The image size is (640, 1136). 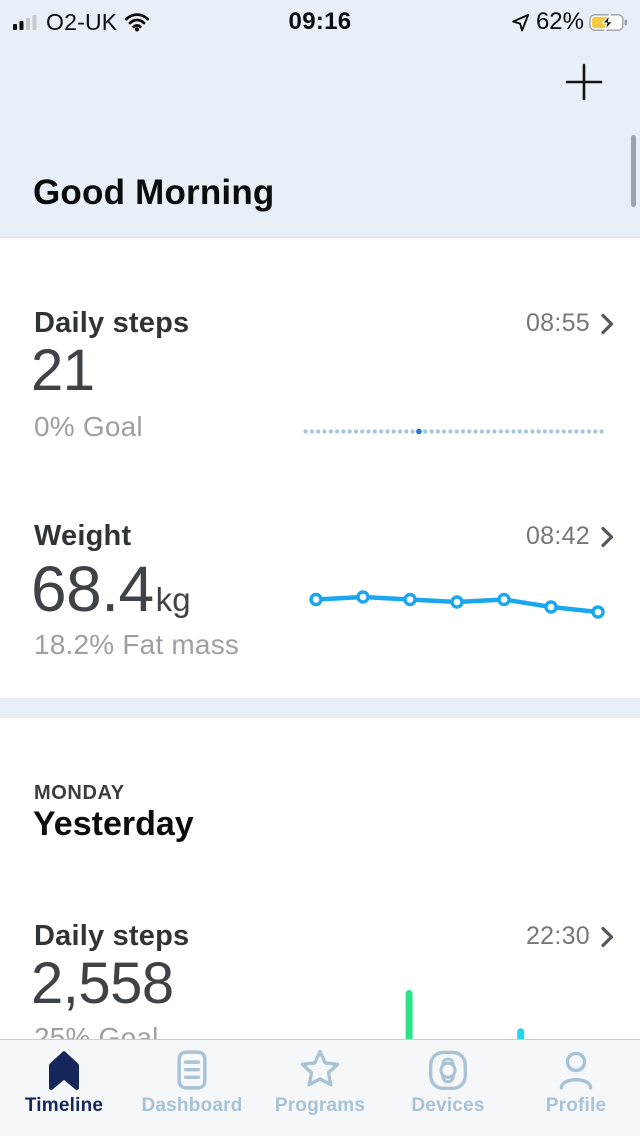 What do you see at coordinates (137, 644) in the screenshot?
I see `fat-mass-label: 18.2% Fat mass` at bounding box center [137, 644].